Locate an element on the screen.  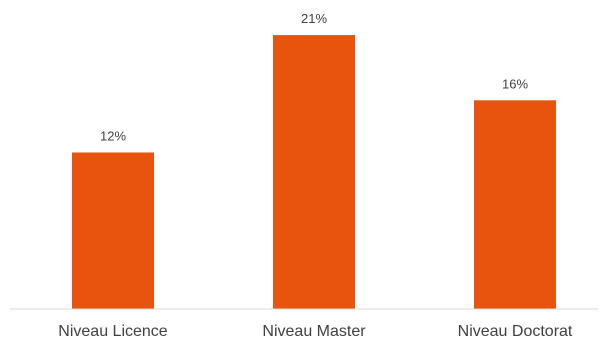
data-label: 16% is located at coordinates (515, 83).